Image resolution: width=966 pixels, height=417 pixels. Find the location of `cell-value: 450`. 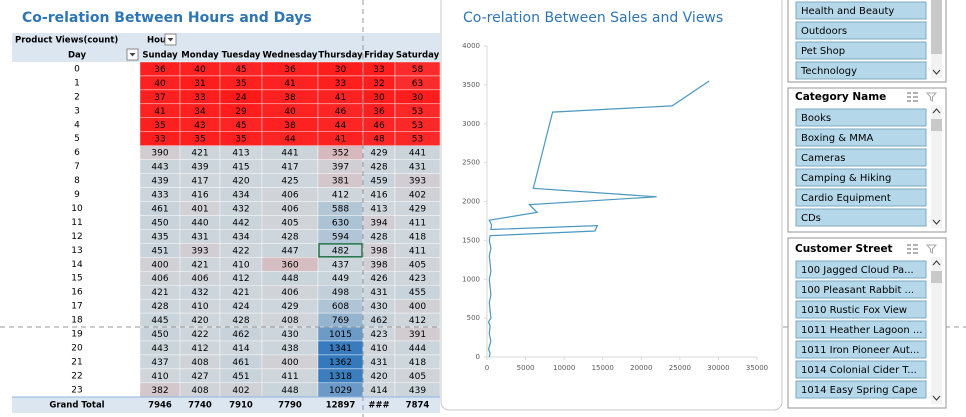

cell-value: 450 is located at coordinates (159, 335).